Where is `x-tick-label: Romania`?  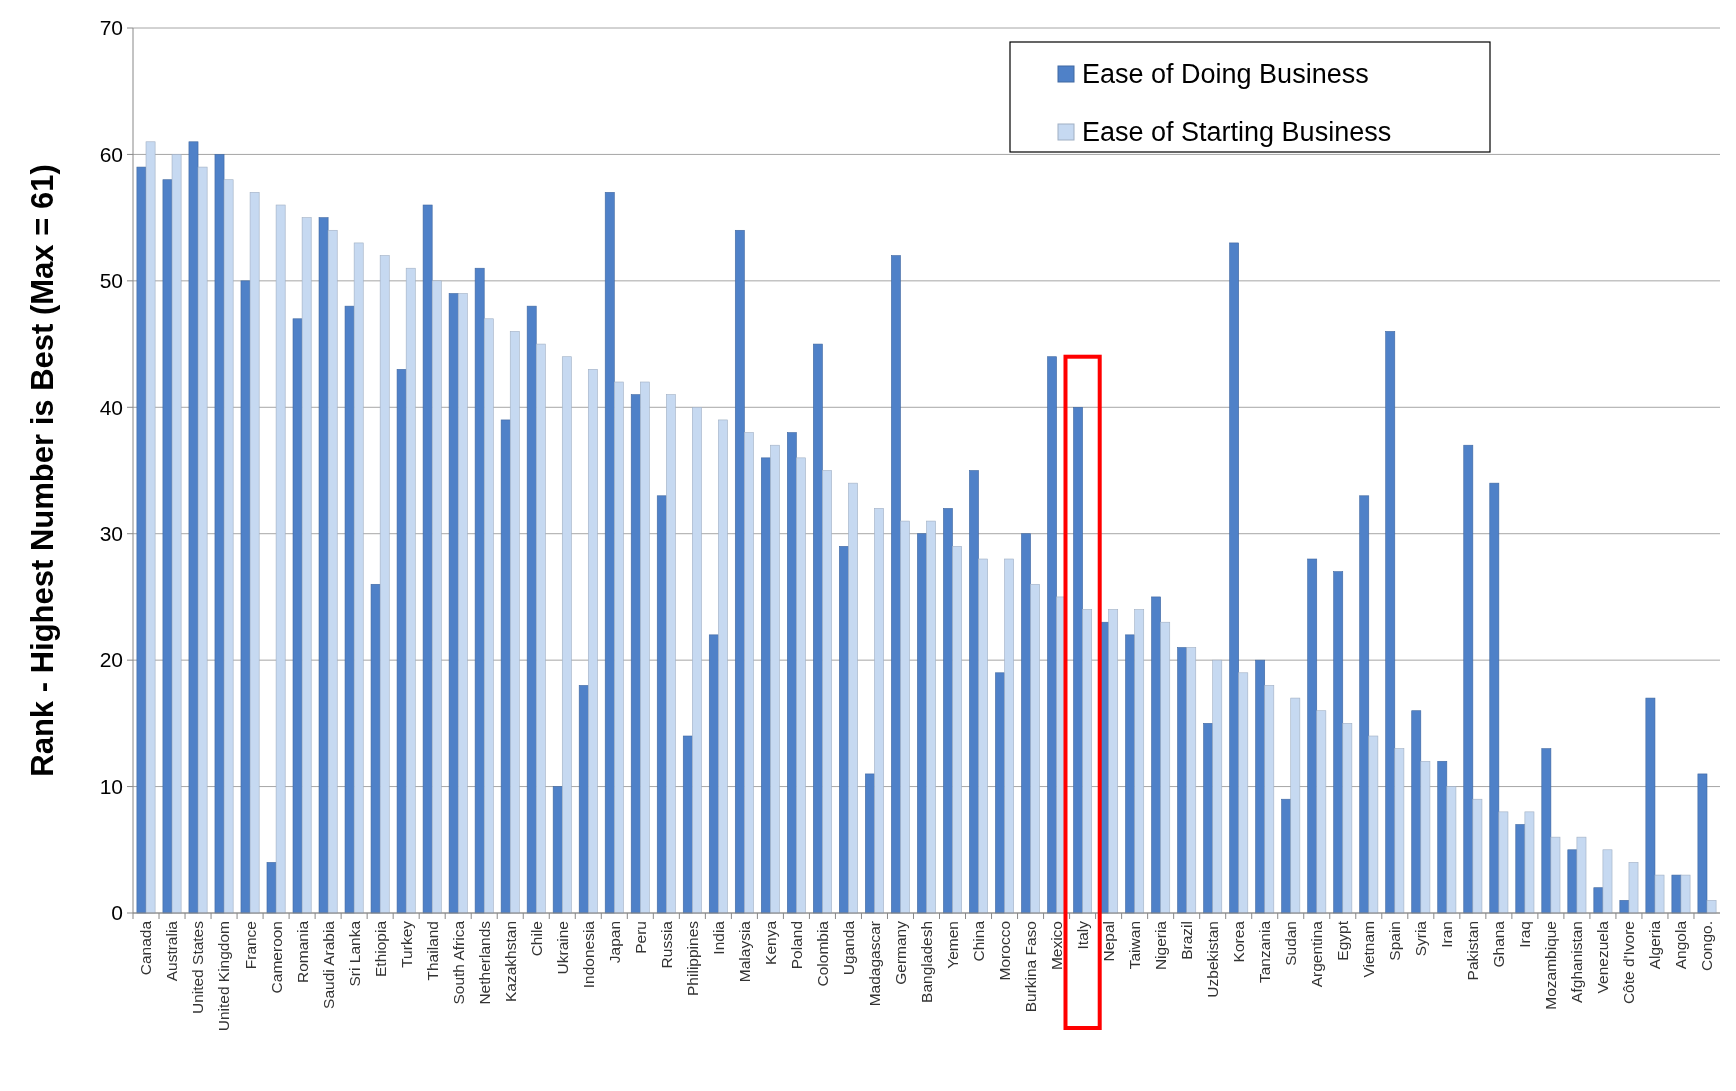 x-tick-label: Romania is located at coordinates (302, 952).